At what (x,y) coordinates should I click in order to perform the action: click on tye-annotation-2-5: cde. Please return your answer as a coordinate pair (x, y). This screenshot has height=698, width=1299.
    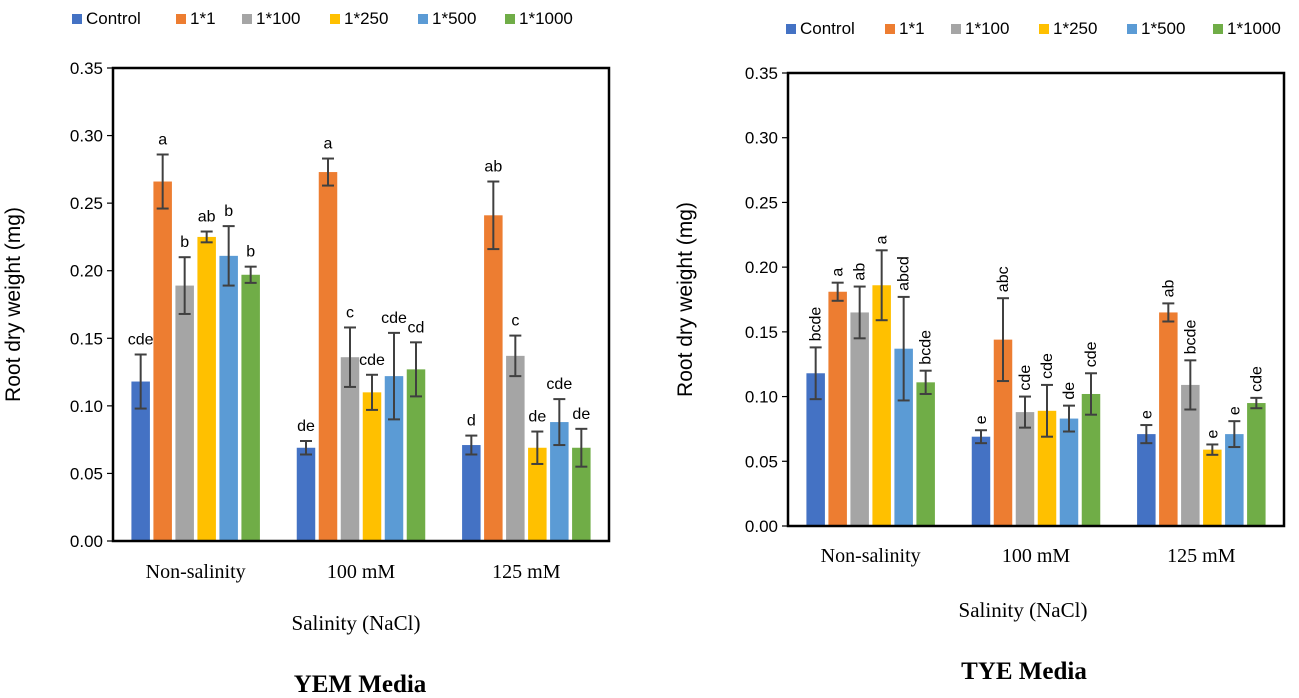
    Looking at the image, I should click on (1256, 379).